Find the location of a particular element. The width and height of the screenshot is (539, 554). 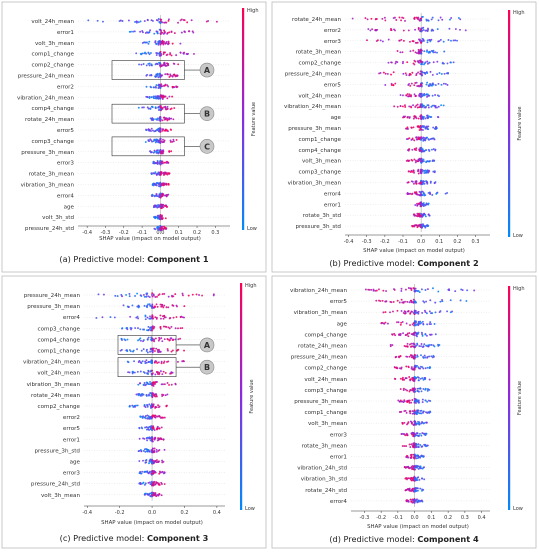

feature-label: pressure_24h_mean is located at coordinates (313, 75).